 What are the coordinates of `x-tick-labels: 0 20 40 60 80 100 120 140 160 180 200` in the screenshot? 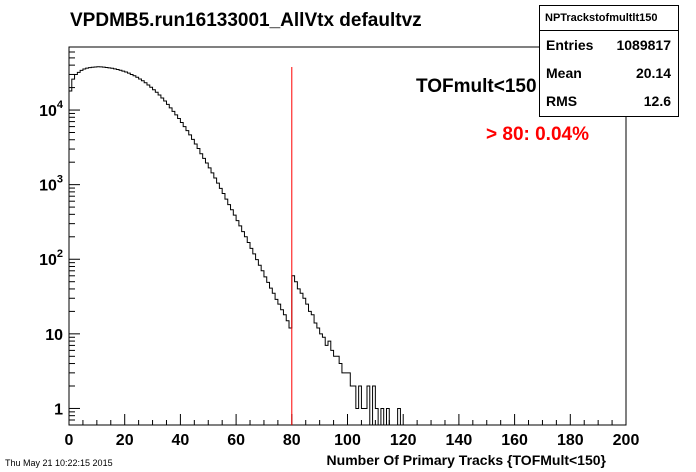 It's located at (352, 440).